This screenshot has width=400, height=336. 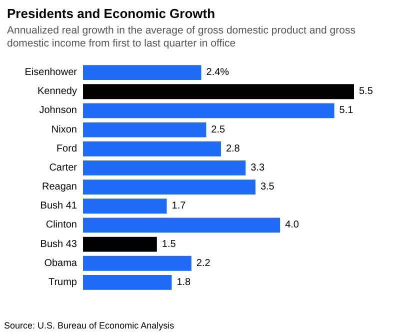 I want to click on y-tick-label: Trump, so click(x=63, y=282).